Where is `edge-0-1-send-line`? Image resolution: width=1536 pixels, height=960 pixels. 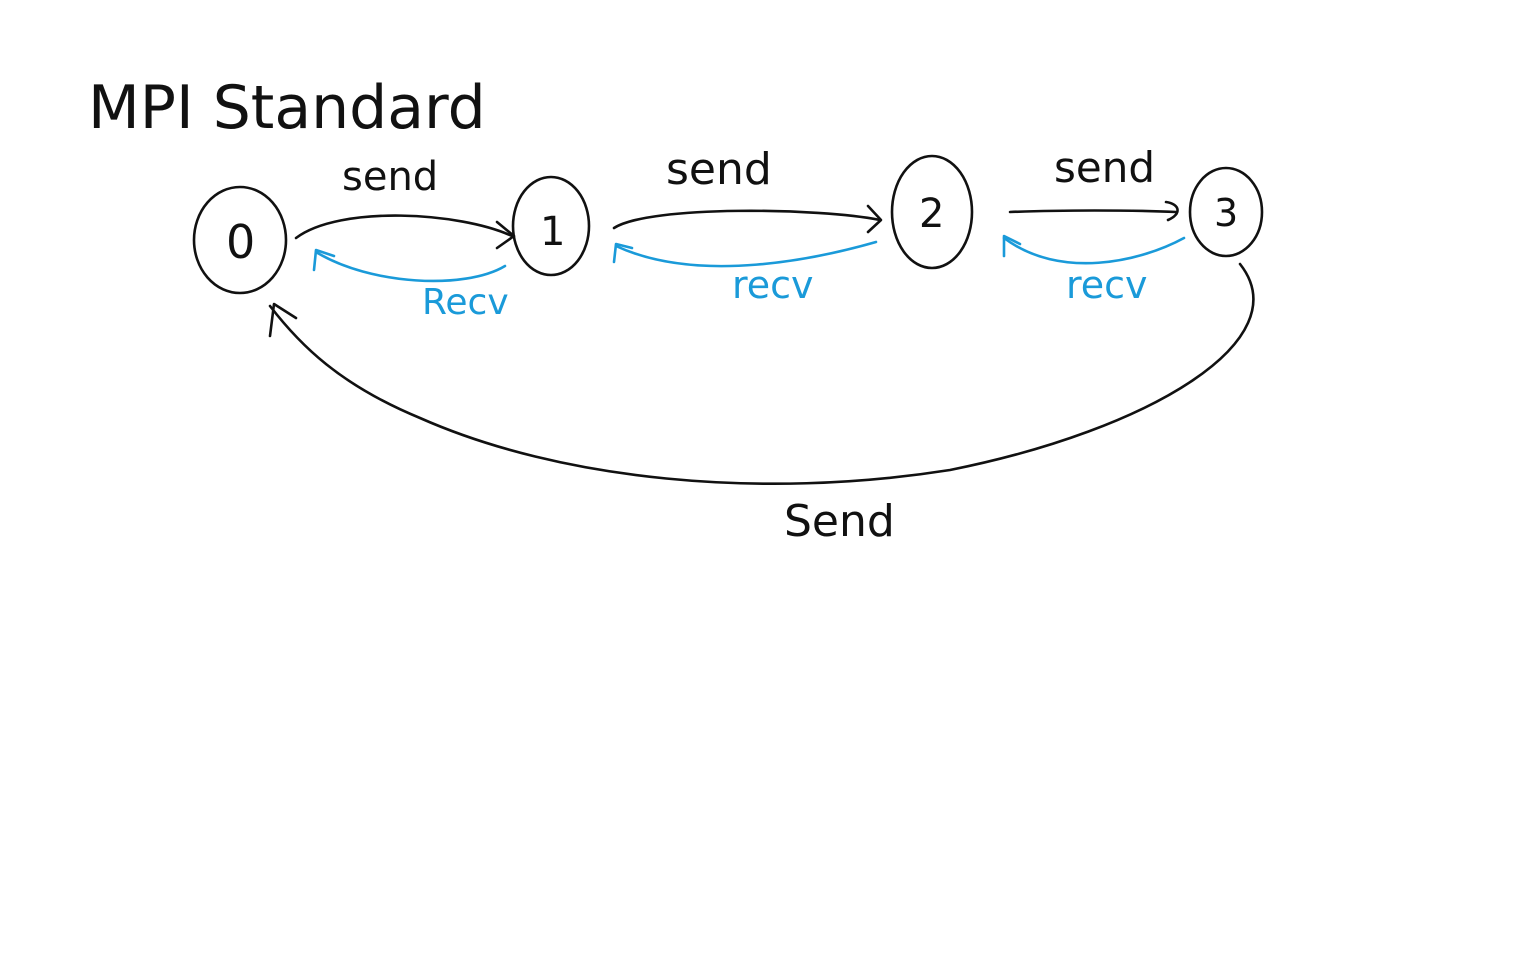
edge-0-1-send-line is located at coordinates (404, 227).